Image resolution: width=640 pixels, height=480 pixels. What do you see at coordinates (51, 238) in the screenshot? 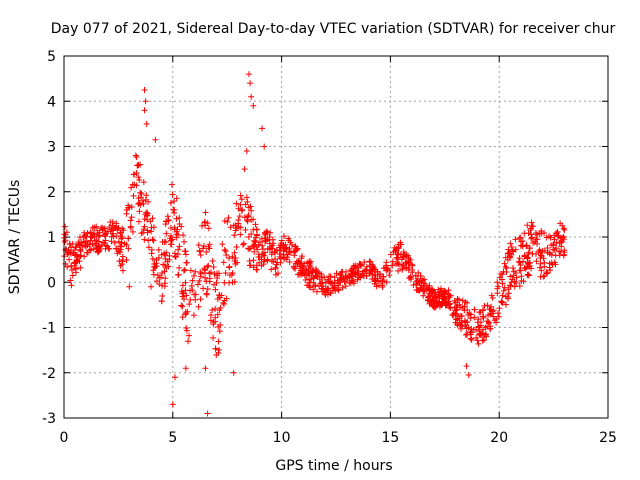
I see `y-tick-label: 1` at bounding box center [51, 238].